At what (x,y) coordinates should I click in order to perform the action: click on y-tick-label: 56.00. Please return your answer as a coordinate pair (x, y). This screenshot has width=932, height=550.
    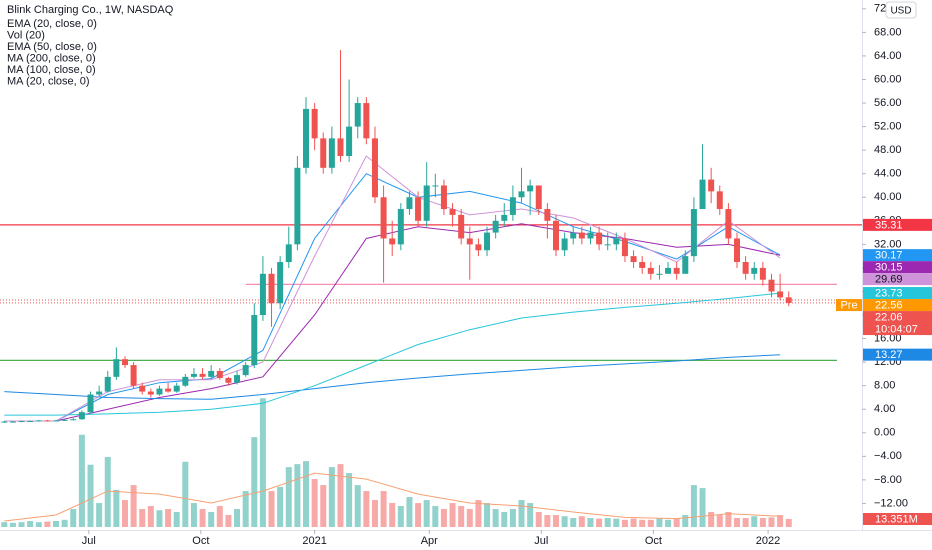
    Looking at the image, I should click on (888, 103).